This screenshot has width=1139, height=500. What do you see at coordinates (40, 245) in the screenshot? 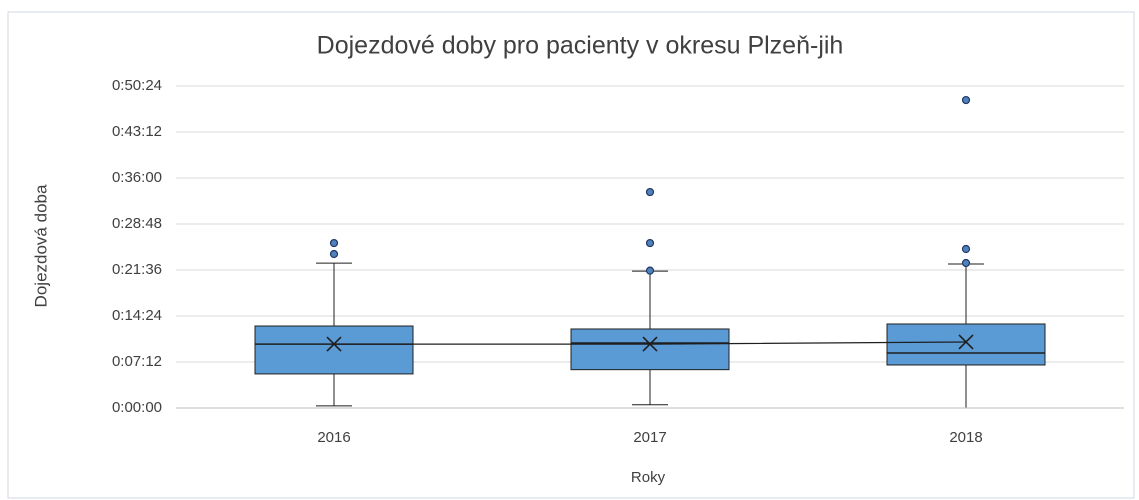
I see `y-axis-label: Dojezdová doba` at bounding box center [40, 245].